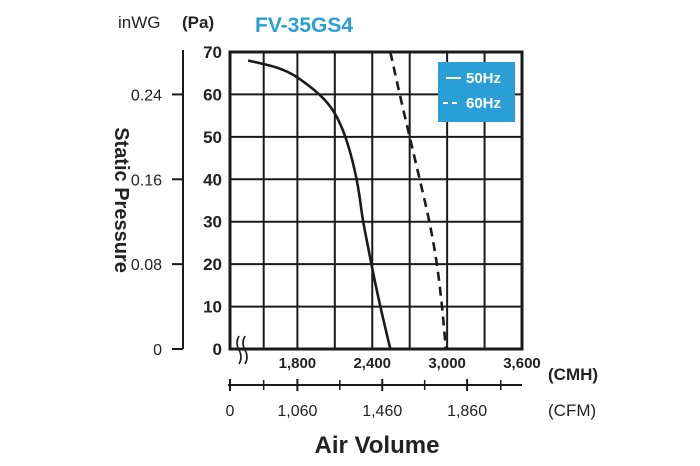  Describe the element at coordinates (230, 411) in the screenshot. I see `x-tick-label-cfm: 0` at that location.